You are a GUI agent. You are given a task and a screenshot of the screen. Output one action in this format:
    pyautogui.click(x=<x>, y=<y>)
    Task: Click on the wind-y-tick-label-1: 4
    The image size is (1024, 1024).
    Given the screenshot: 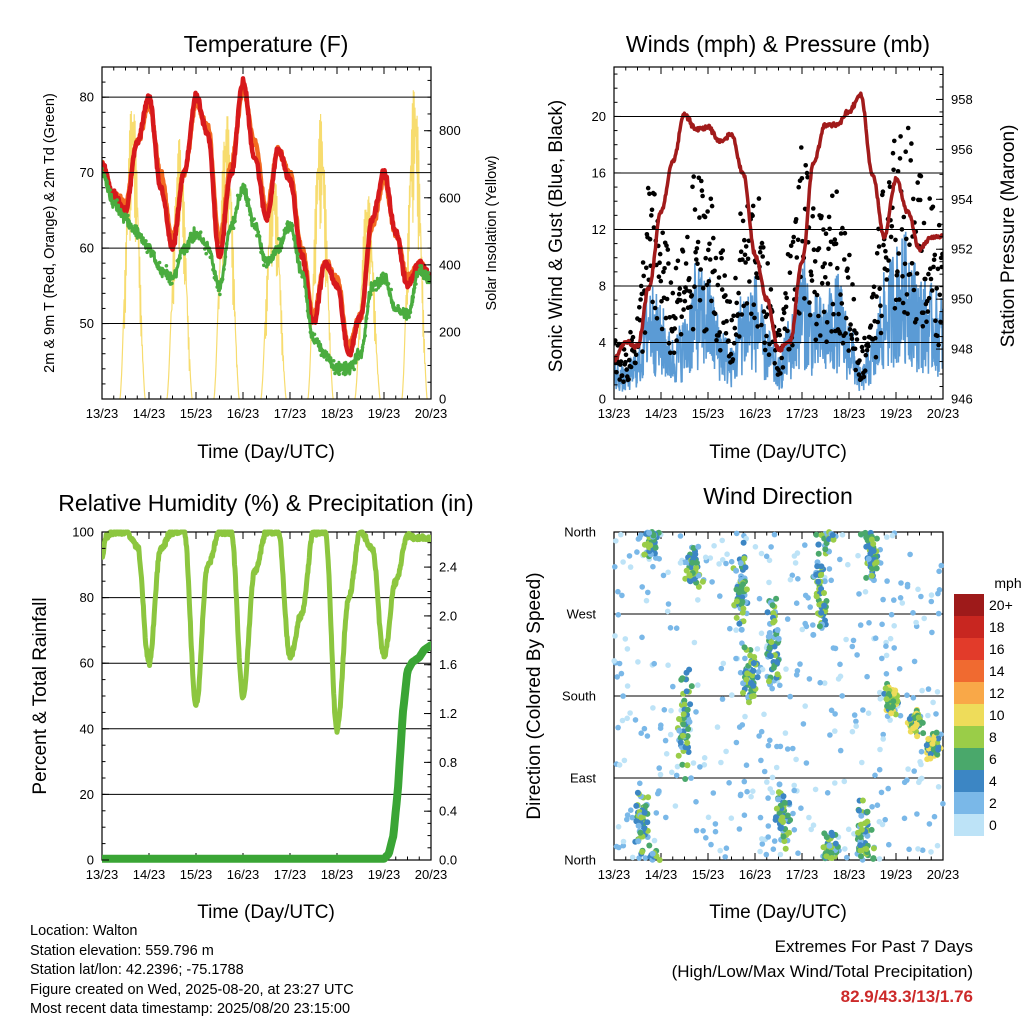 What is the action you would take?
    pyautogui.click(x=602, y=342)
    